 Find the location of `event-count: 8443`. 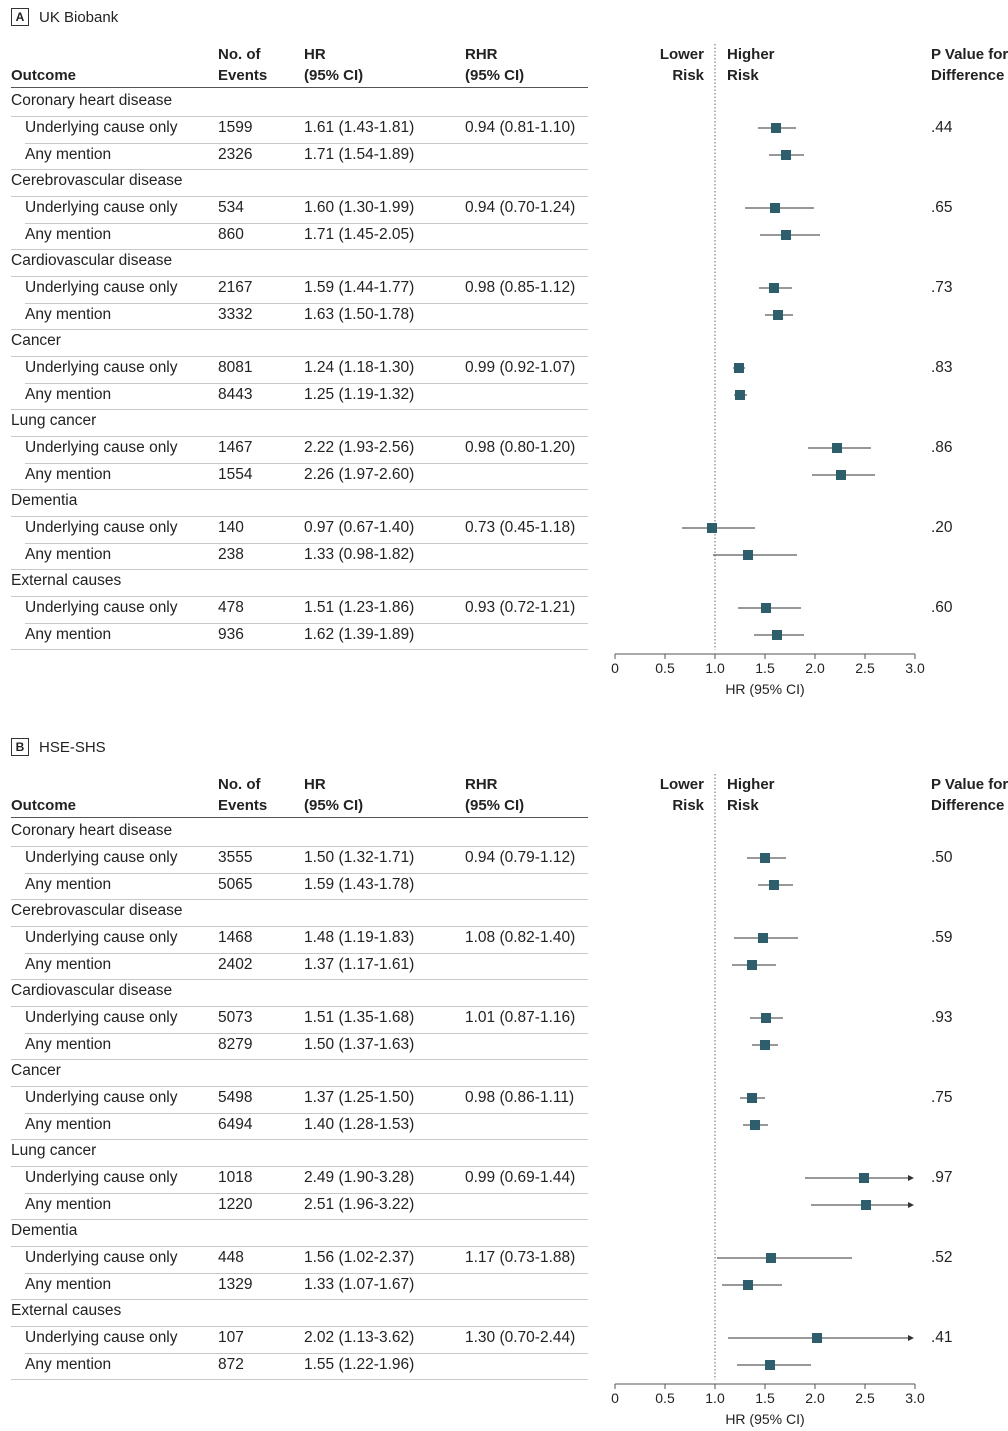

event-count: 8443 is located at coordinates (235, 394).